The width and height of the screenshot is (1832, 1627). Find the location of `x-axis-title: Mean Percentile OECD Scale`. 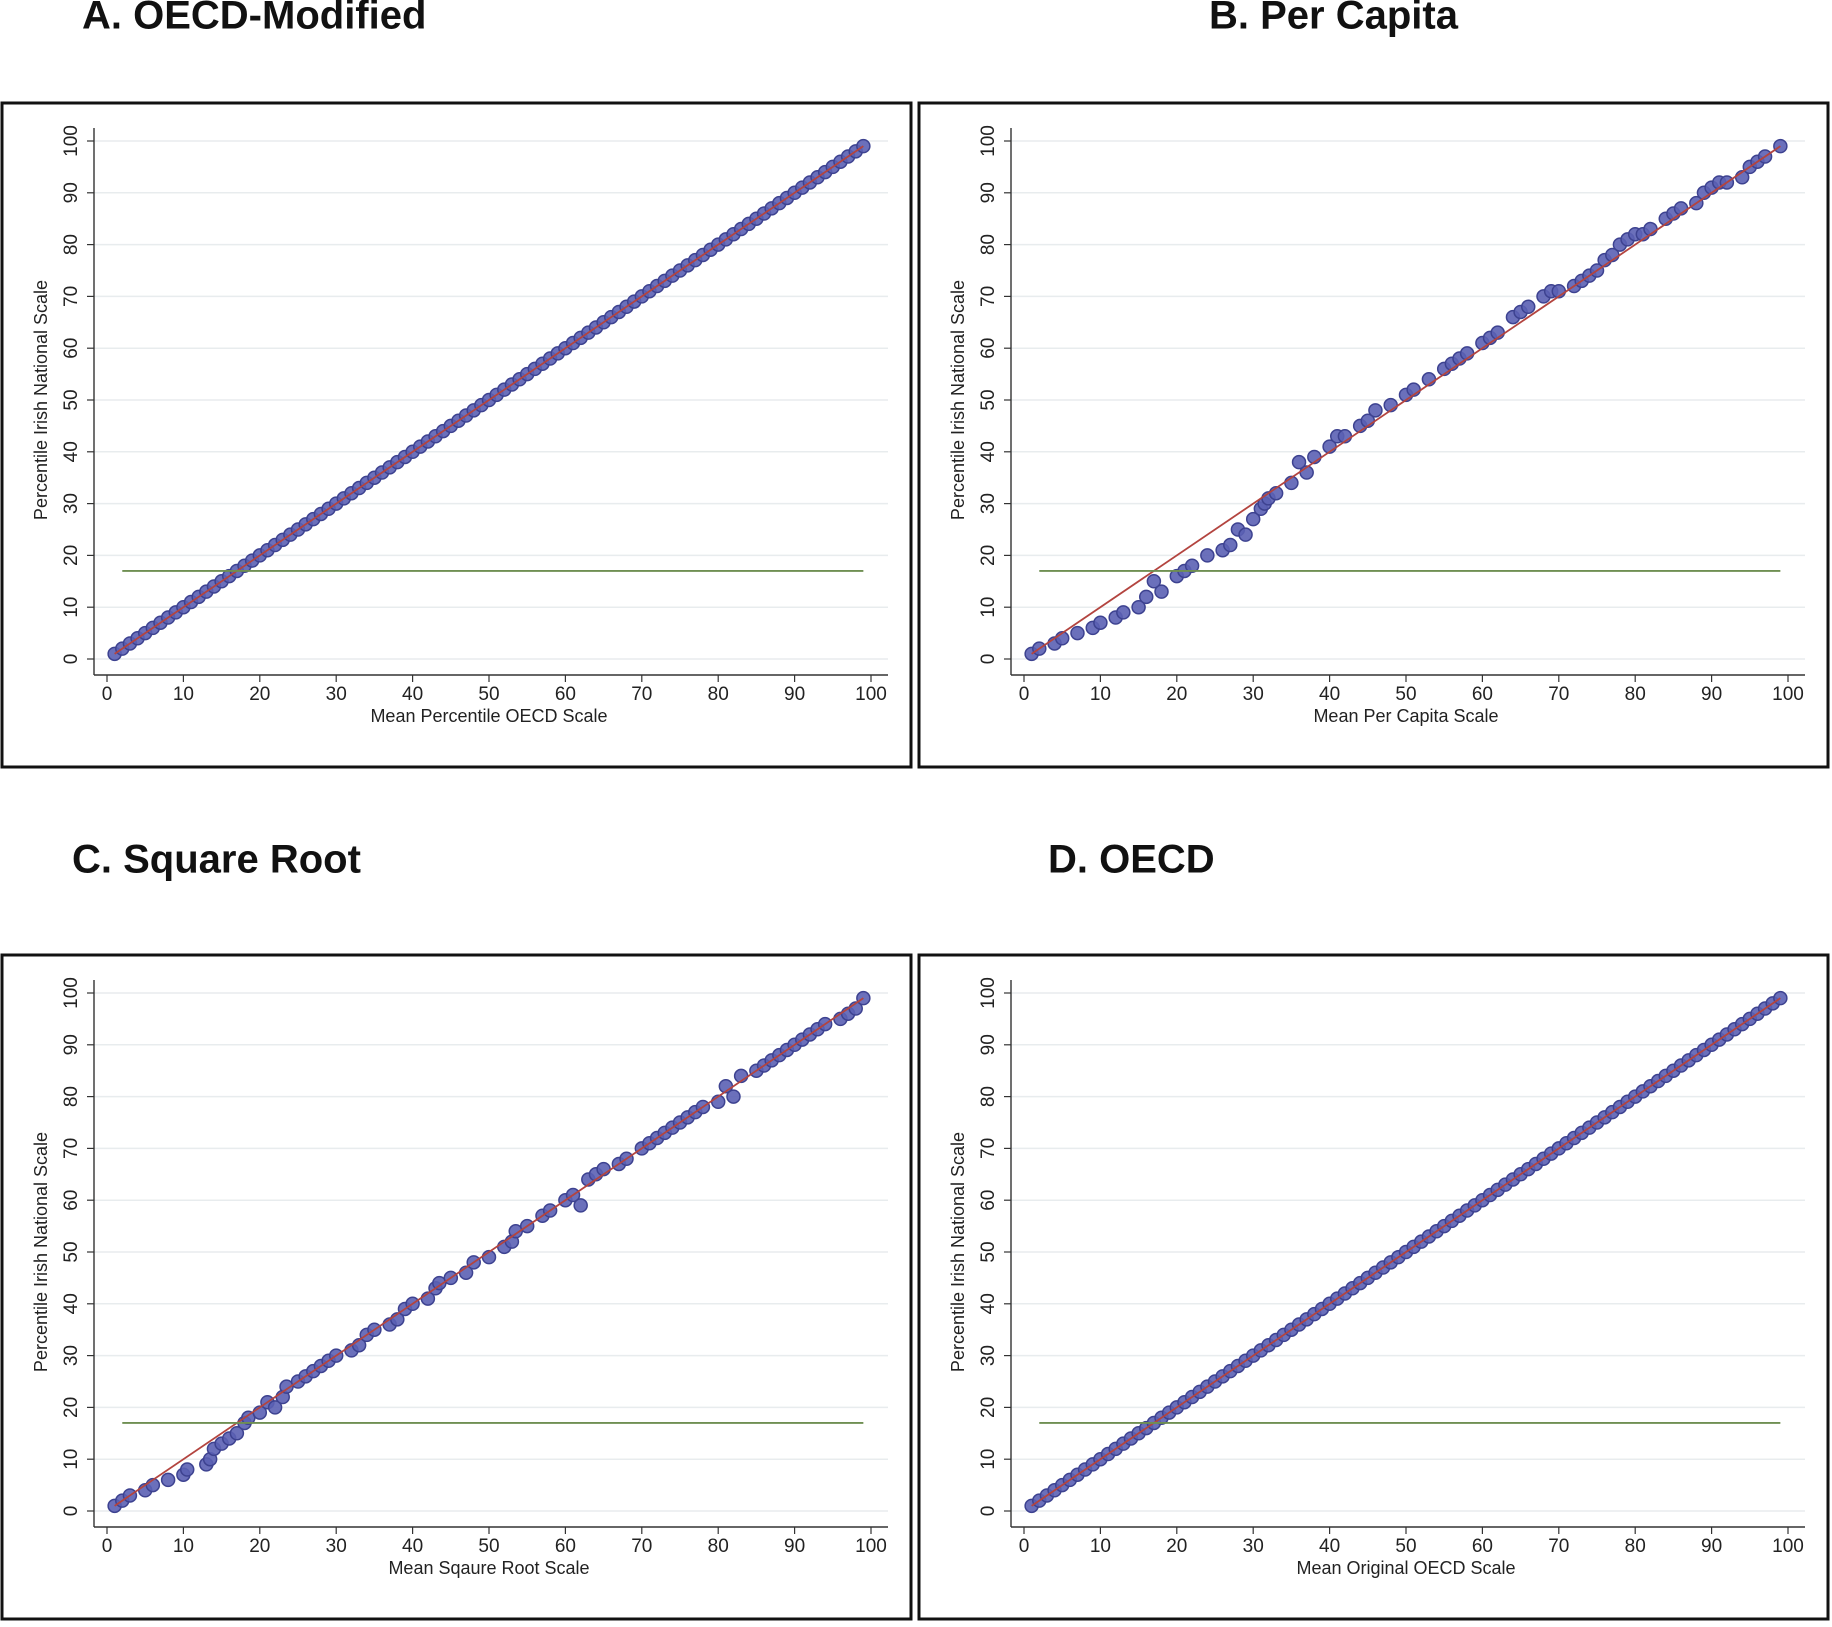

x-axis-title: Mean Percentile OECD Scale is located at coordinates (488, 716).